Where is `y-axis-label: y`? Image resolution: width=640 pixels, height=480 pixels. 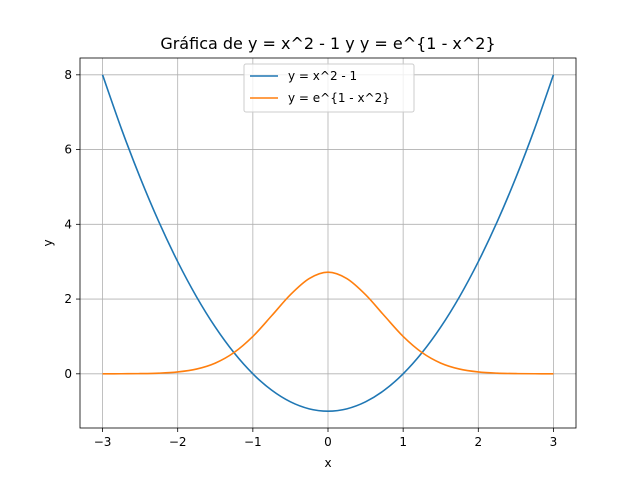
y-axis-label: y is located at coordinates (48, 242).